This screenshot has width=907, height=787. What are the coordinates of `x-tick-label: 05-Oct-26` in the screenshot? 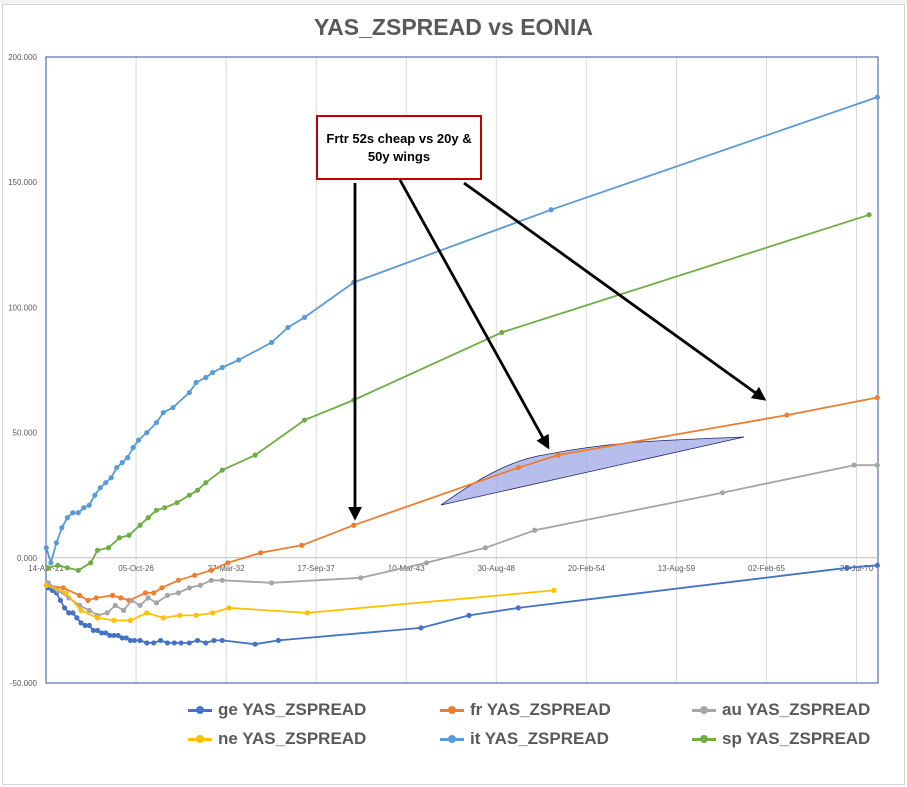 It's located at (136, 568).